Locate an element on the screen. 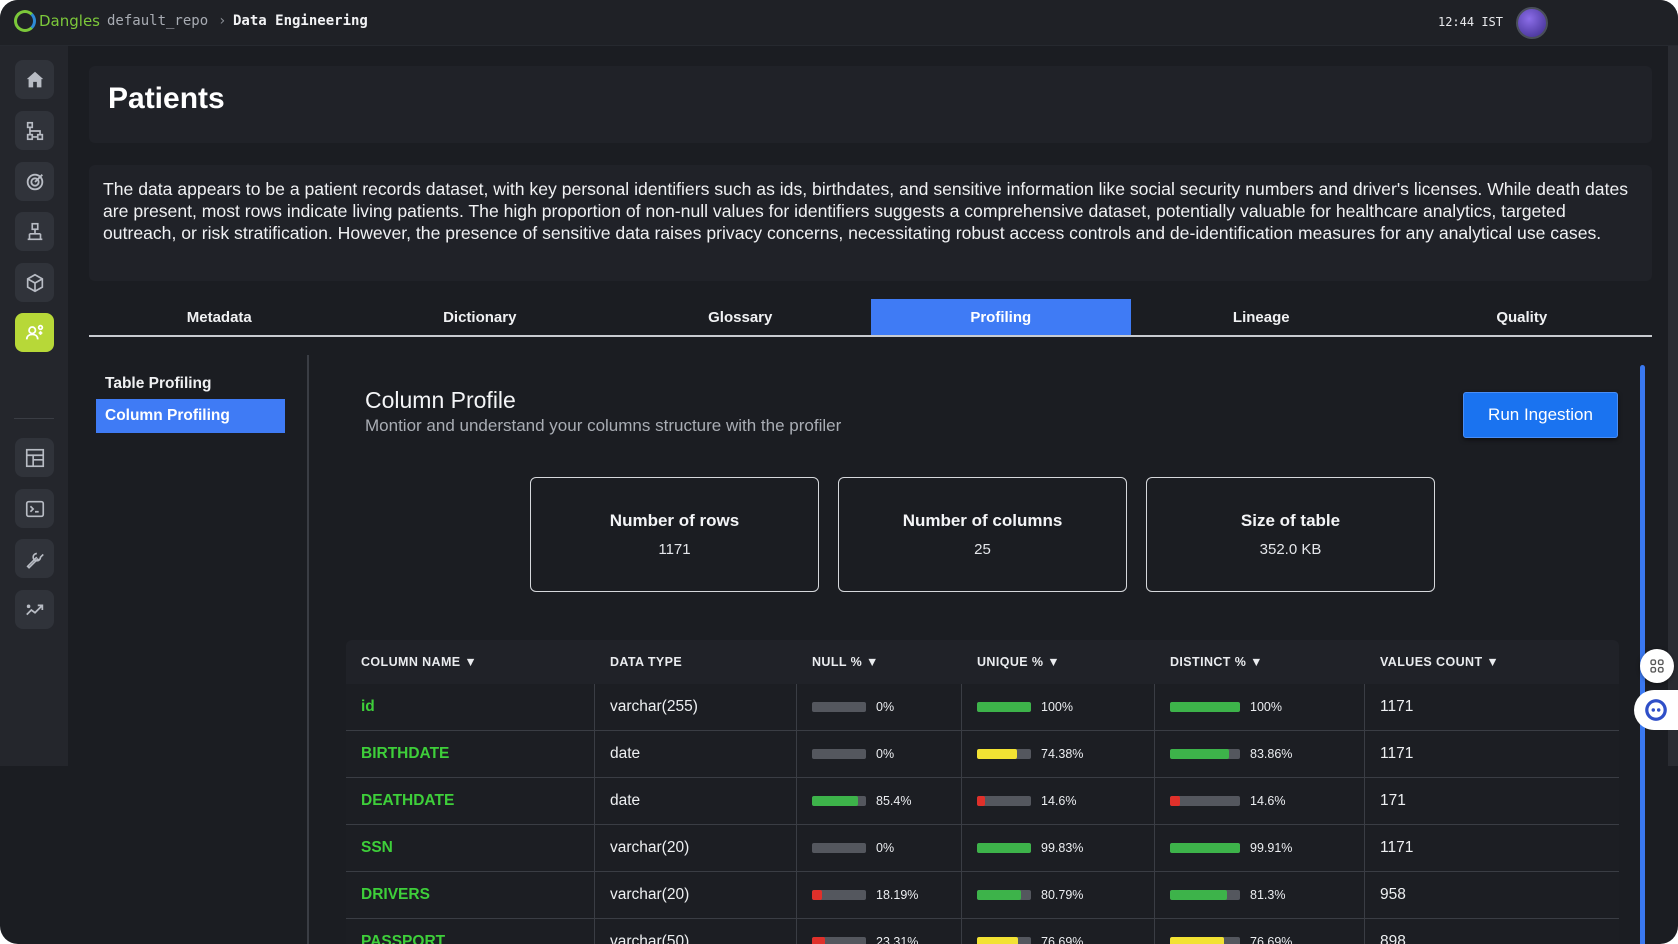 This screenshot has width=1678, height=944. terminal-icon is located at coordinates (34, 508).